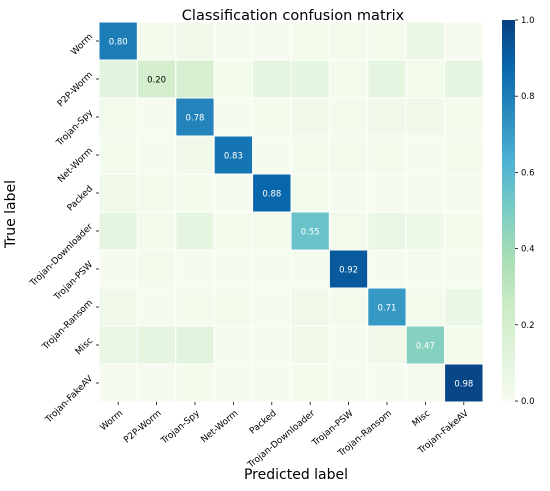 The image size is (550, 491). I want to click on y-tick-label: P2P-Worm, so click(75, 89).